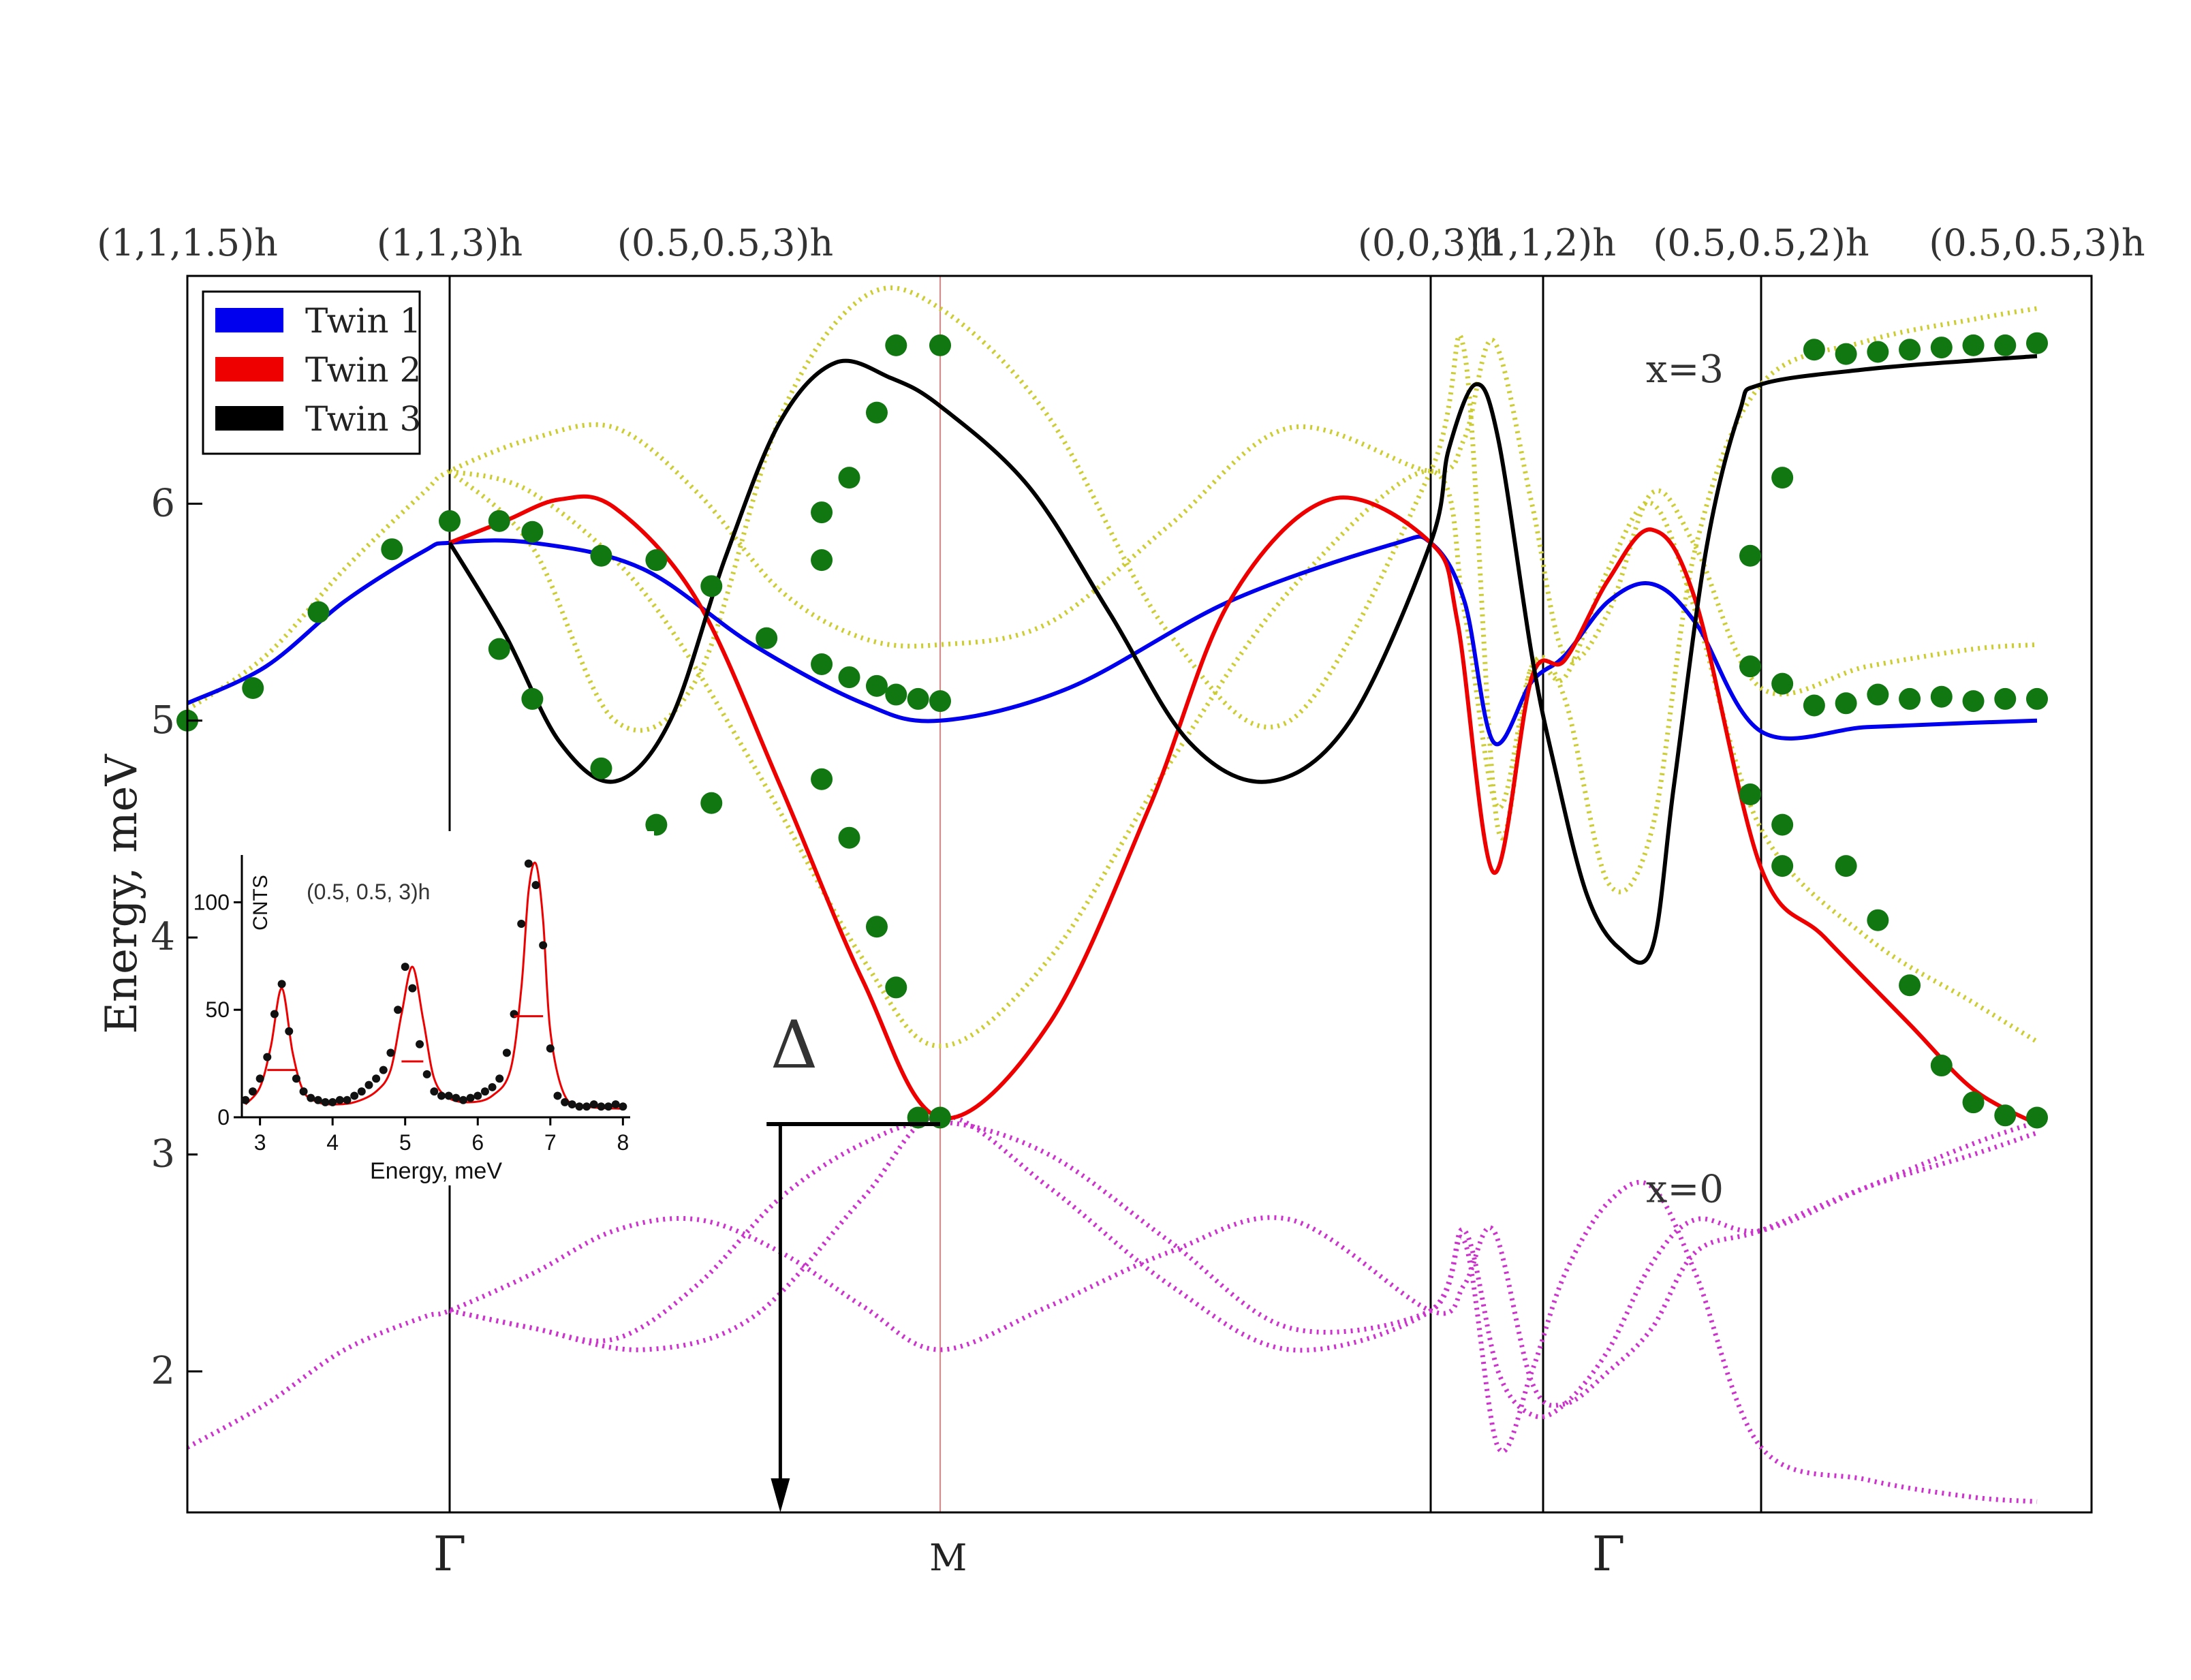  Describe the element at coordinates (332, 1142) in the screenshot. I see `inset-x-tick-label-1: 4` at that location.